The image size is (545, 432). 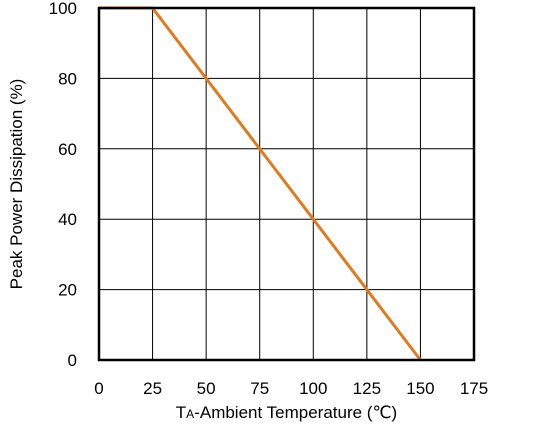 I want to click on y-axis-label: Peak Power Dissipation (%), so click(x=16, y=184).